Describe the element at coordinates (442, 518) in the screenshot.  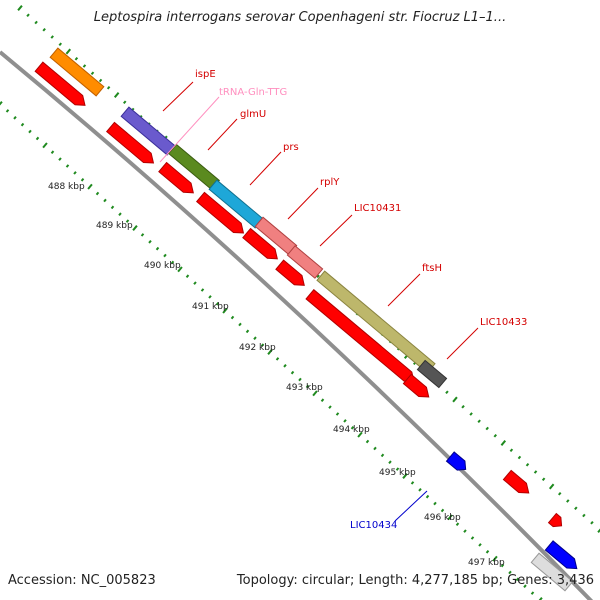
I see `kbp-label: 496 kbp` at that location.